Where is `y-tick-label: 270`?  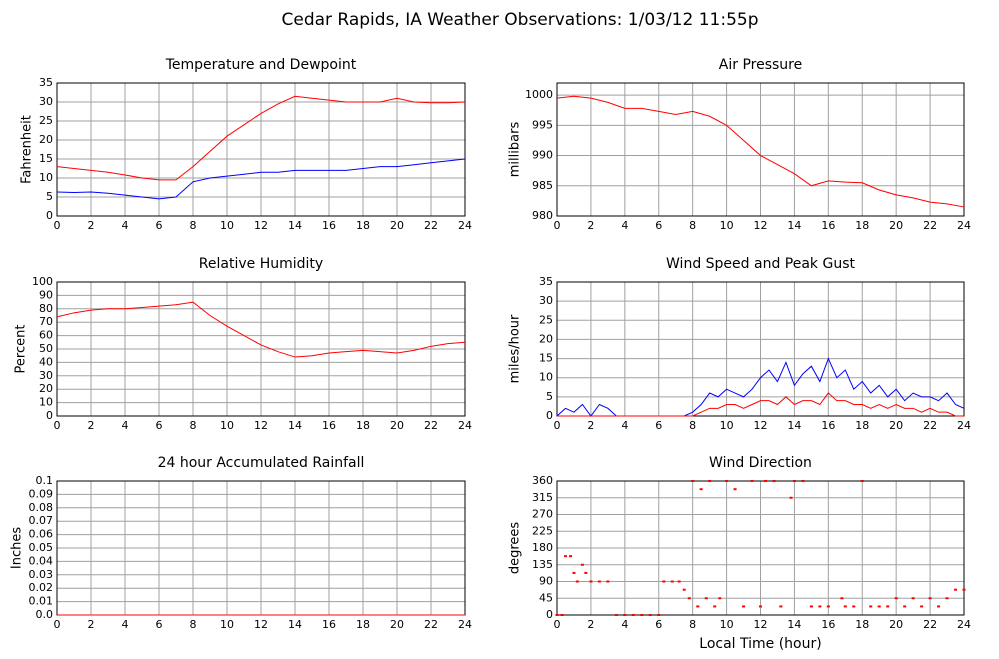 y-tick-label: 270 is located at coordinates (542, 514).